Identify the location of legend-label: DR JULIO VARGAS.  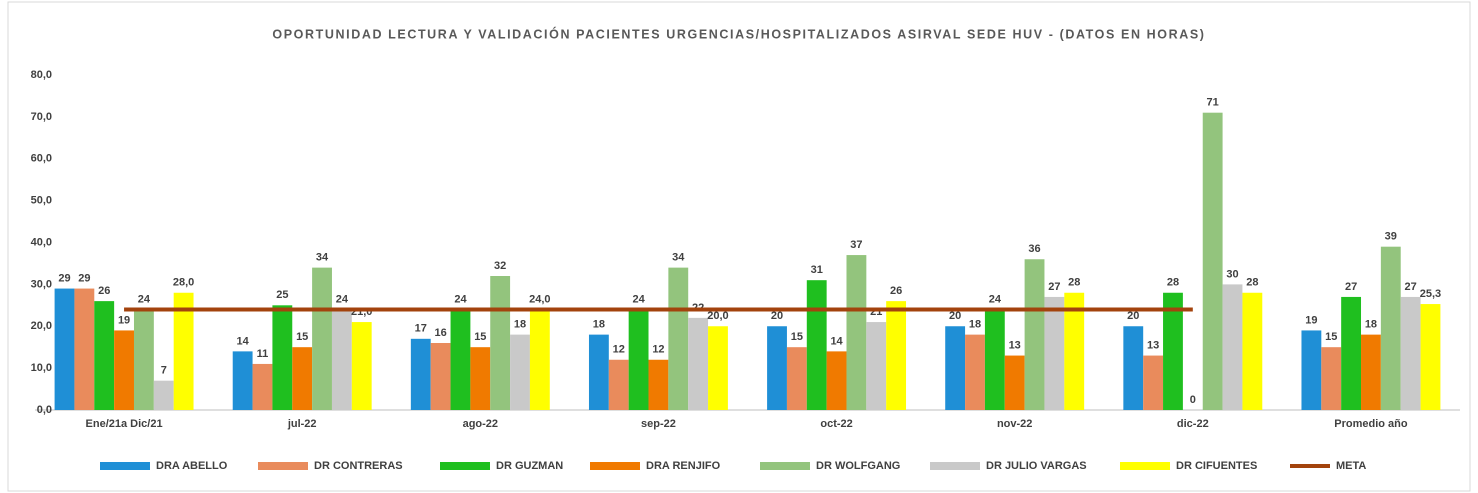
(1036, 466).